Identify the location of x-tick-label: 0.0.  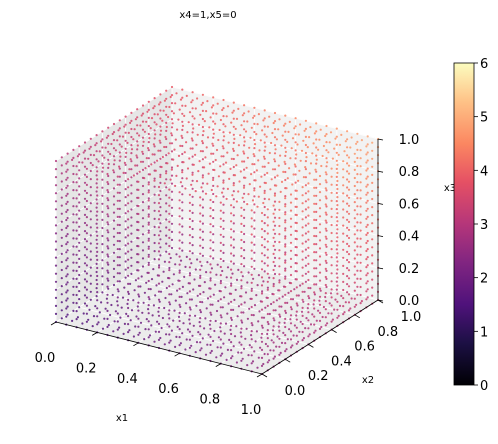
(45, 358).